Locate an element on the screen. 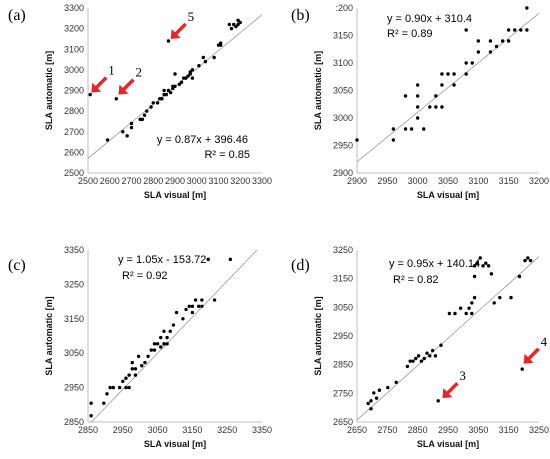 This screenshot has height=459, width=550. r-squared-label: R² = 0.92 is located at coordinates (145, 276).